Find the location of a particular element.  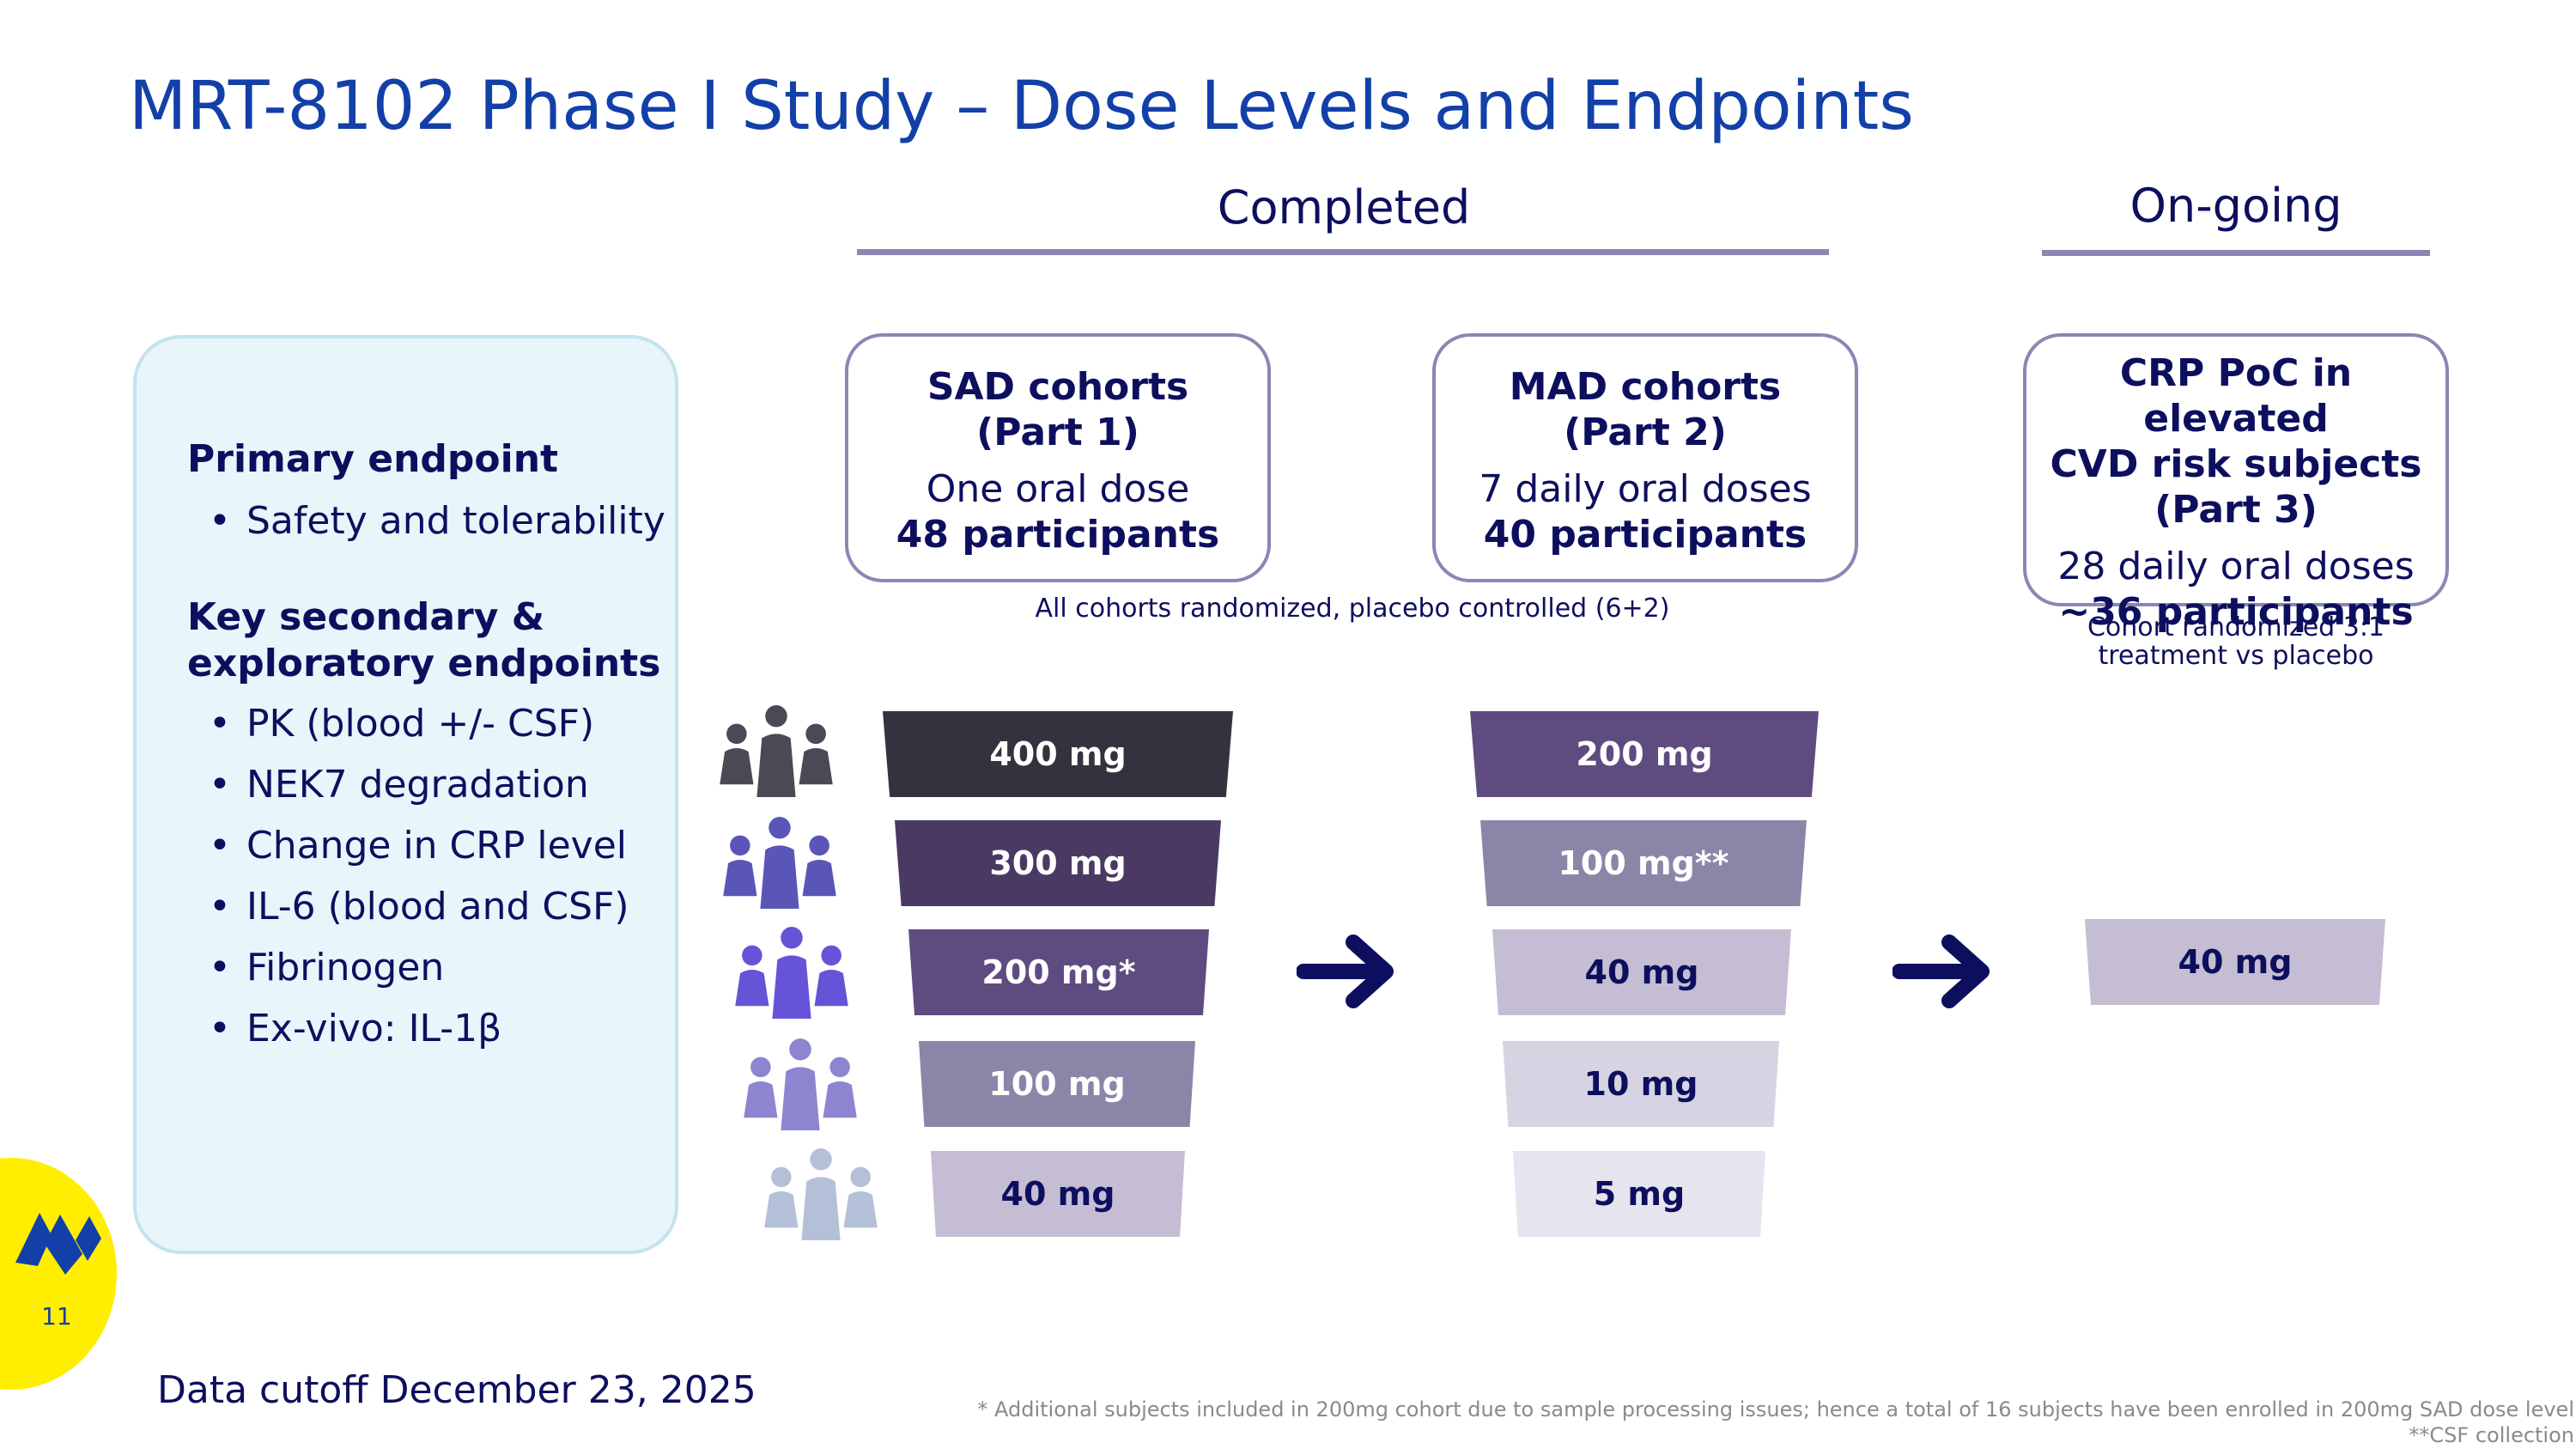

sad-participants: 48 participants is located at coordinates (1058, 535).